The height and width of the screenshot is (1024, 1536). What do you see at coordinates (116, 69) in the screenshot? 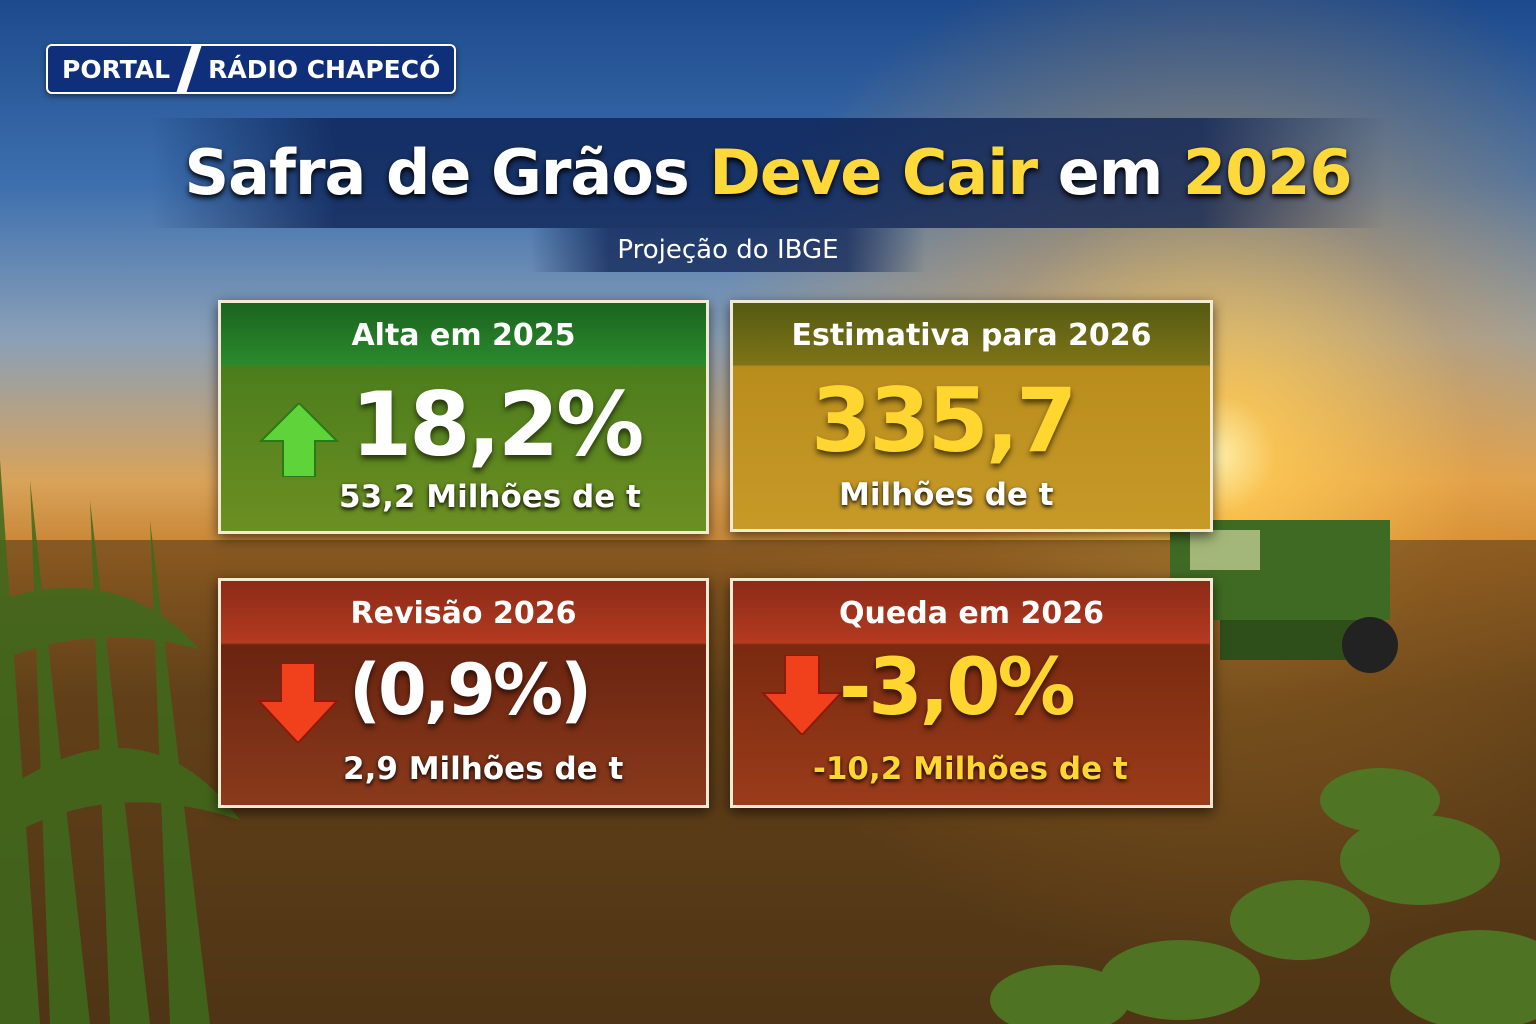
I see `brand-left: PORTAL` at bounding box center [116, 69].